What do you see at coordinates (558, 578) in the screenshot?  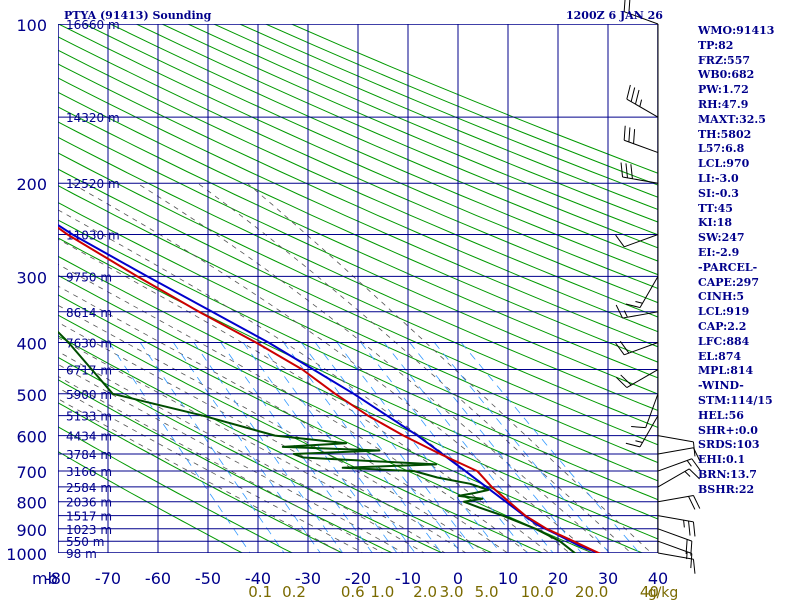 I see `temp-tick-label: 20` at bounding box center [558, 578].